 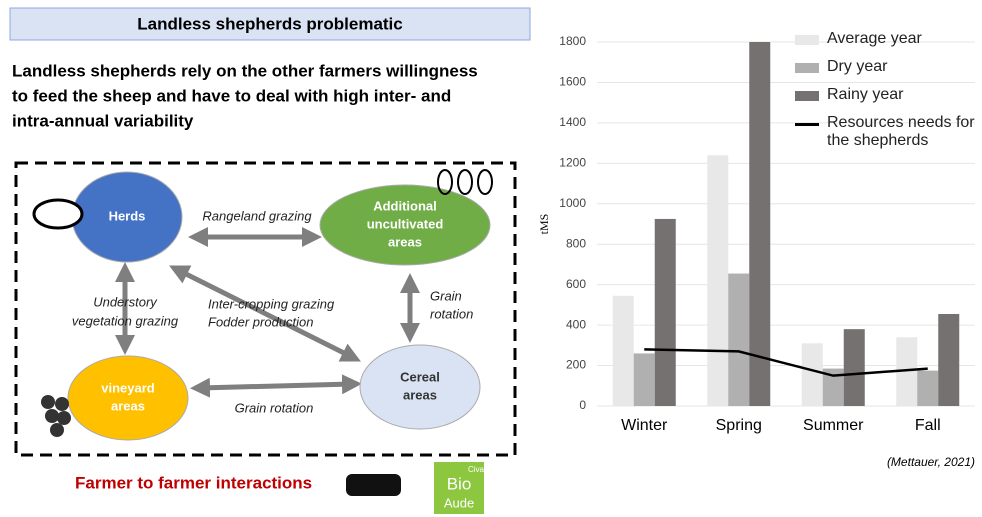 I want to click on tree-icon, so click(x=465, y=182).